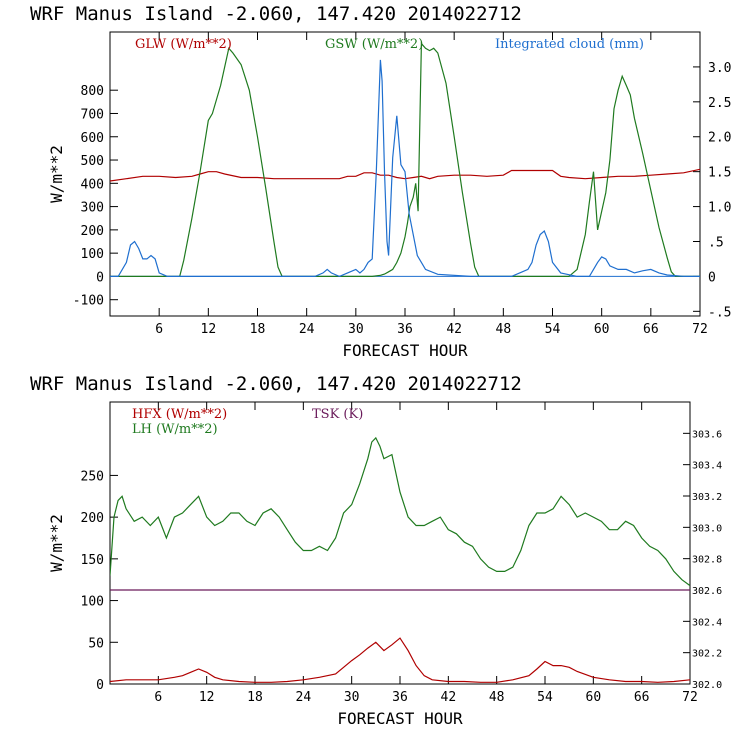 The image size is (740, 740). What do you see at coordinates (175, 429) in the screenshot?
I see `legend-entry: LH (W/m**2)` at bounding box center [175, 429].